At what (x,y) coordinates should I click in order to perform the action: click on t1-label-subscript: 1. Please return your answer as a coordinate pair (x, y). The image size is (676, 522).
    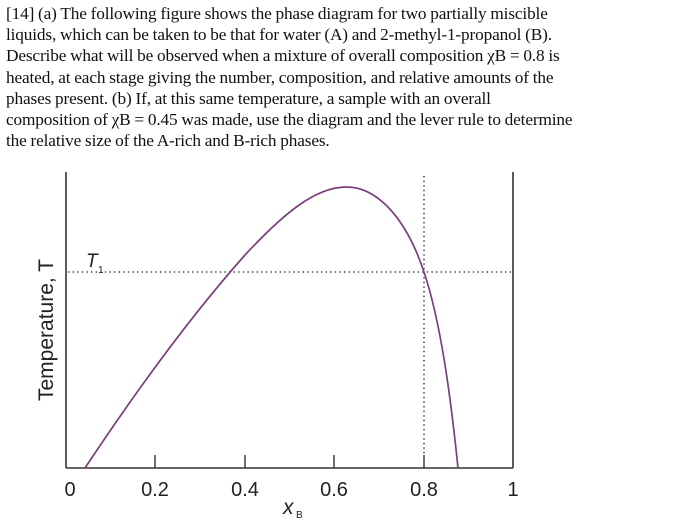
    Looking at the image, I should click on (101, 270).